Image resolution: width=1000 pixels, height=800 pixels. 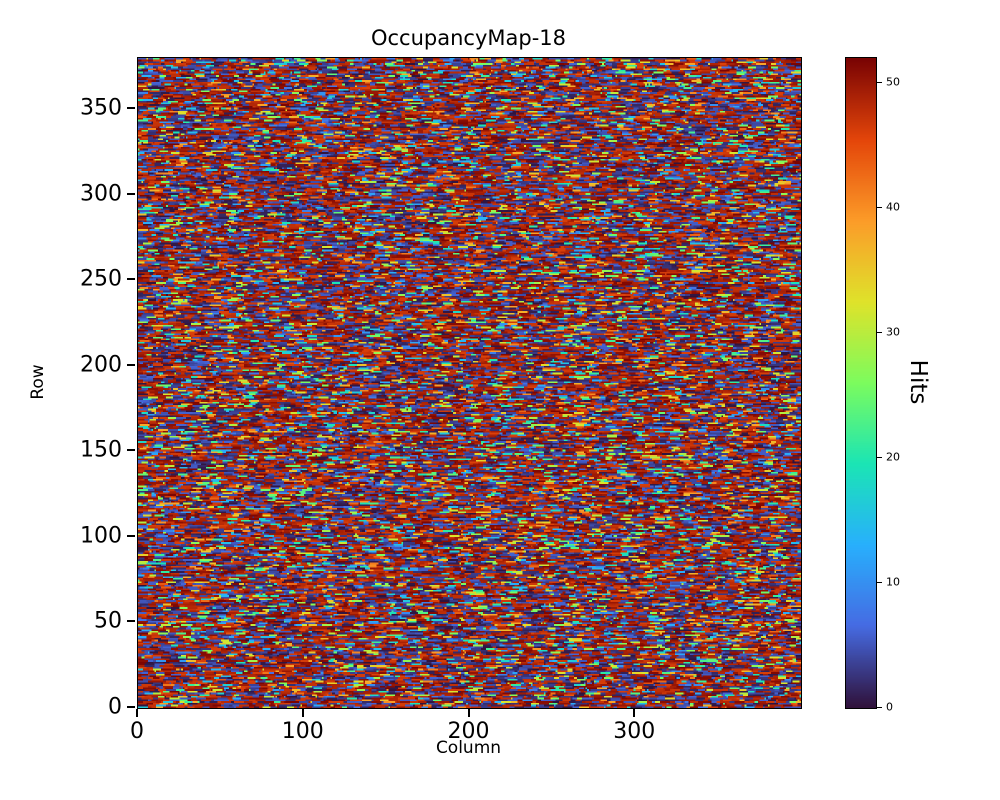 I want to click on y-tick-label: 0, so click(x=115, y=707).